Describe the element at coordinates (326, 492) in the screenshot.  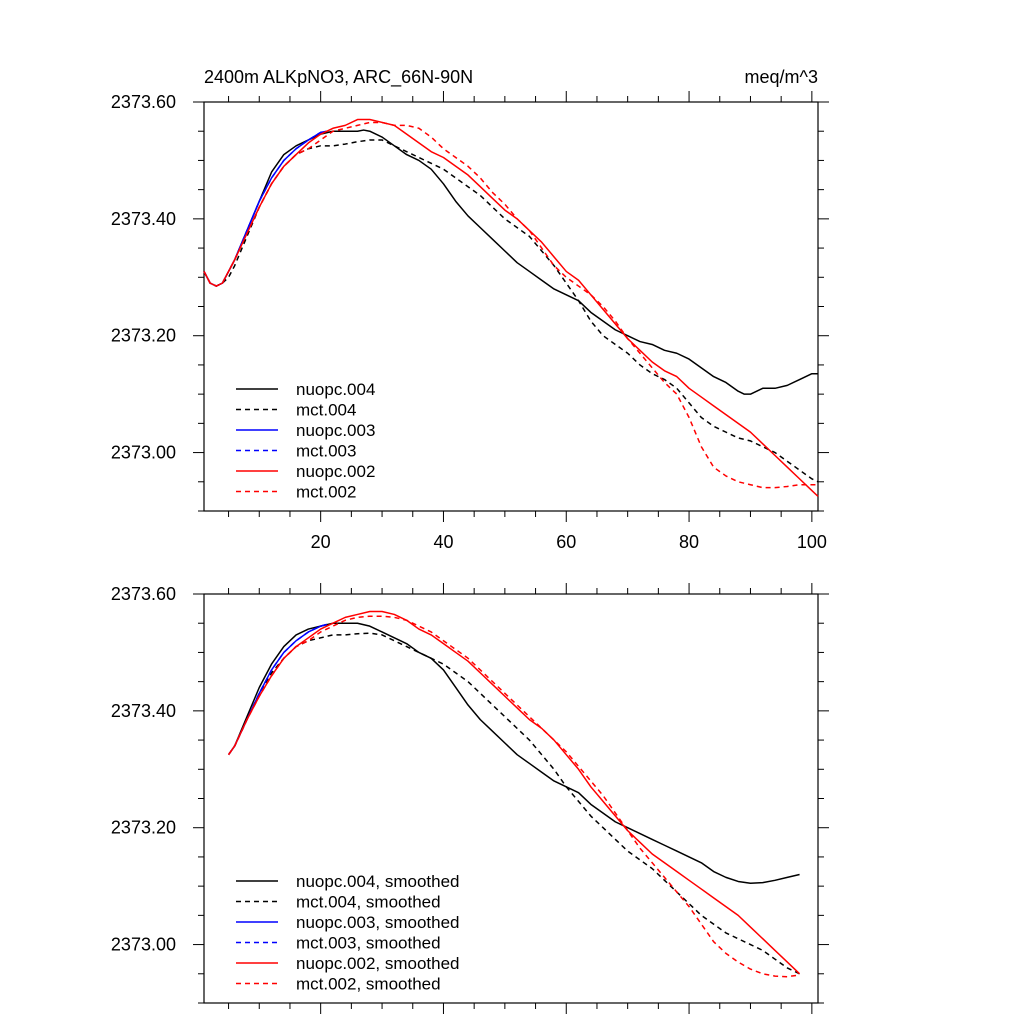
I see `legend-label: mct.002` at that location.